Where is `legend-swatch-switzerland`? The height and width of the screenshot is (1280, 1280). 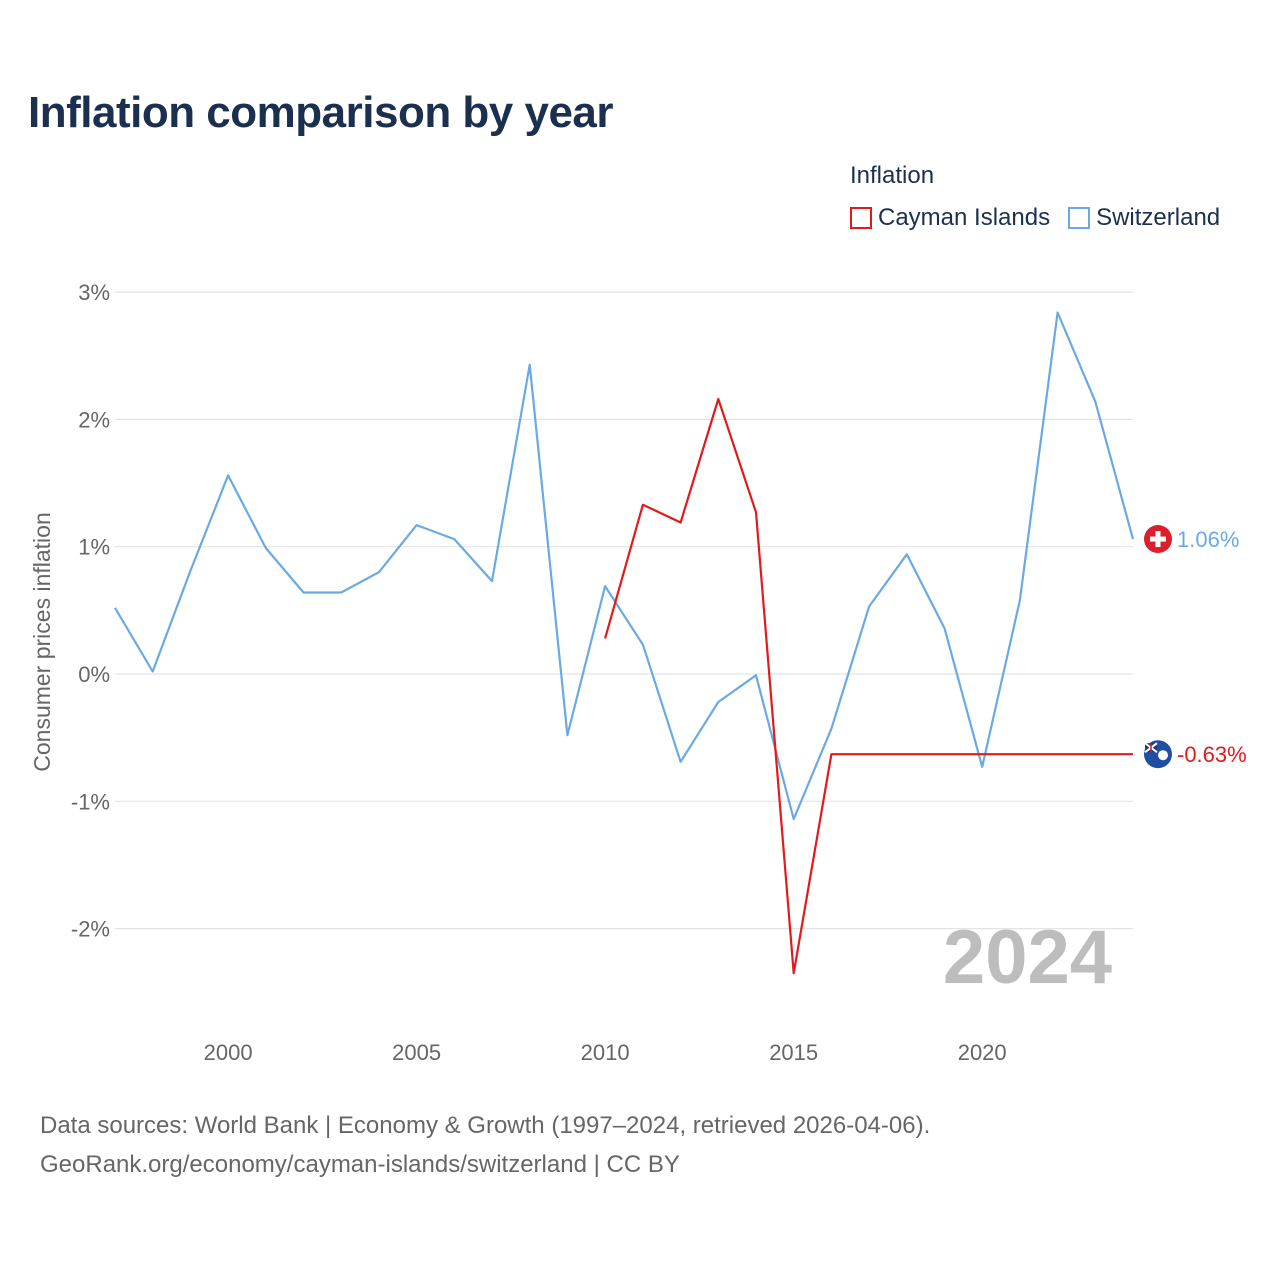
legend-swatch-switzerland is located at coordinates (1079, 218).